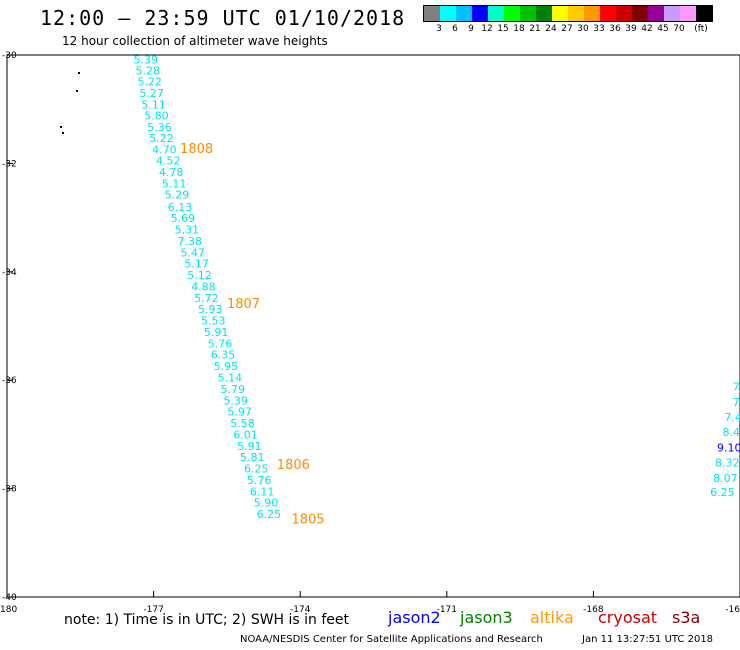  What do you see at coordinates (153, 610) in the screenshot?
I see `x-tick-label: -177` at bounding box center [153, 610].